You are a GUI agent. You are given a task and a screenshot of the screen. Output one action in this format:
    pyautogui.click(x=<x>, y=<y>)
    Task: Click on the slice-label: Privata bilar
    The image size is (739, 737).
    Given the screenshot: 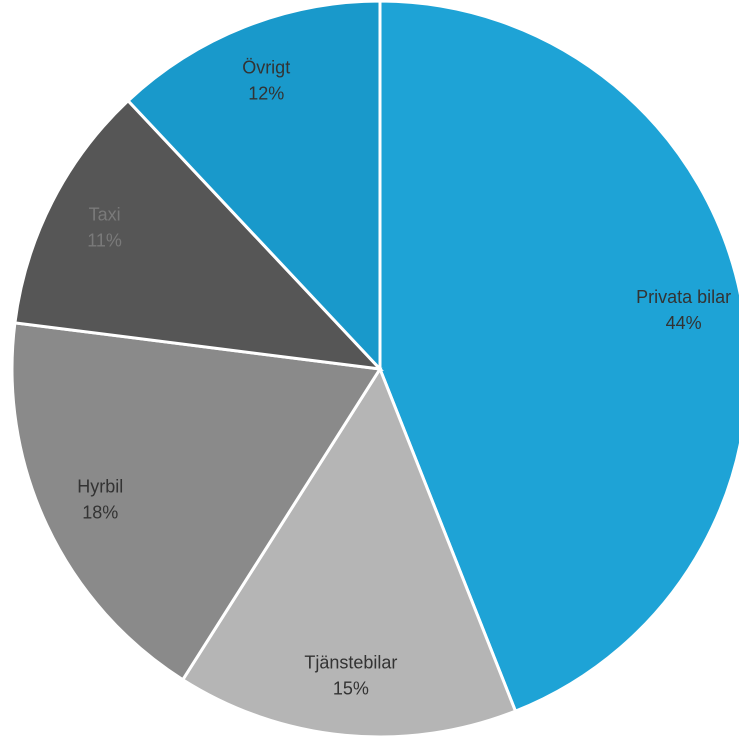 What is the action you would take?
    pyautogui.click(x=683, y=297)
    